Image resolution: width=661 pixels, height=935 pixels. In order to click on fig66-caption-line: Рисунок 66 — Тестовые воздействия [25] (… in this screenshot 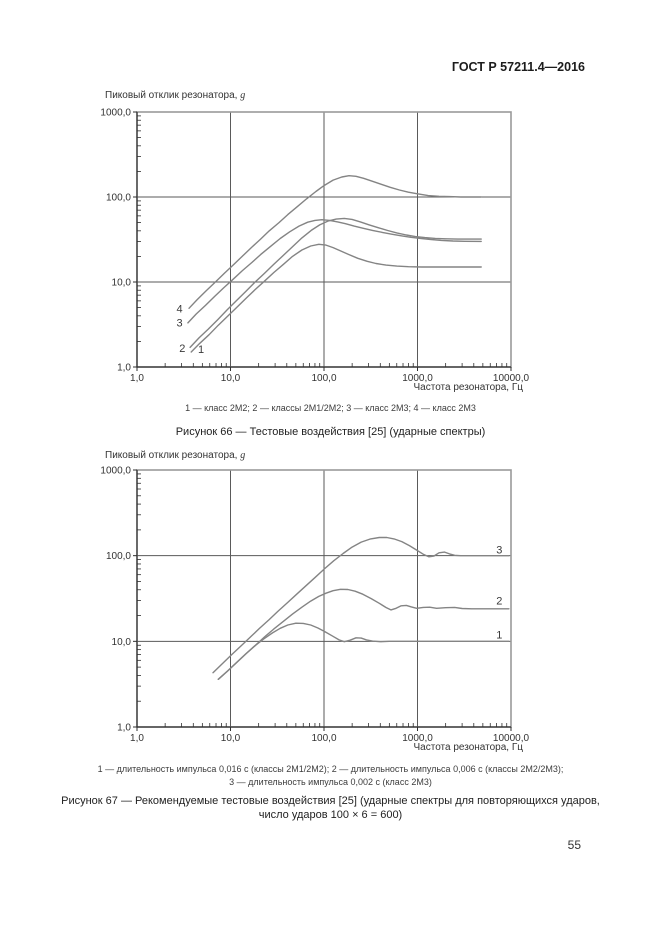, I will do `click(330, 432)`.